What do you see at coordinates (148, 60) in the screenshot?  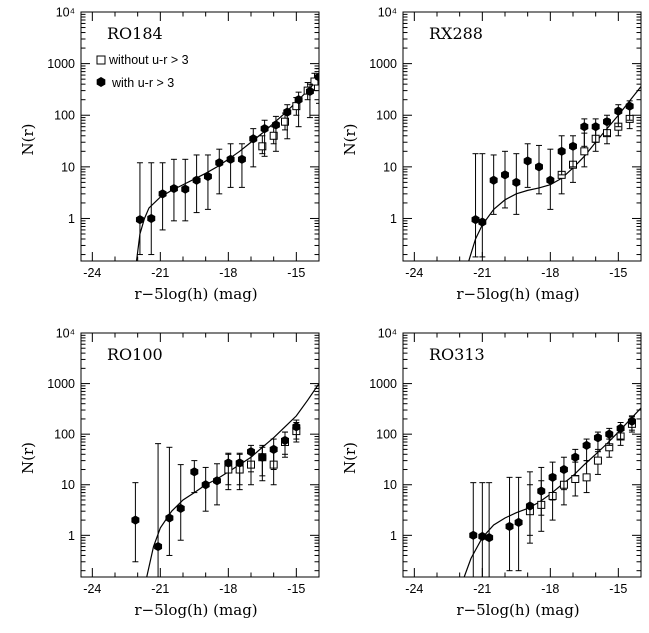 I see `legend-label: without u-r > 3` at bounding box center [148, 60].